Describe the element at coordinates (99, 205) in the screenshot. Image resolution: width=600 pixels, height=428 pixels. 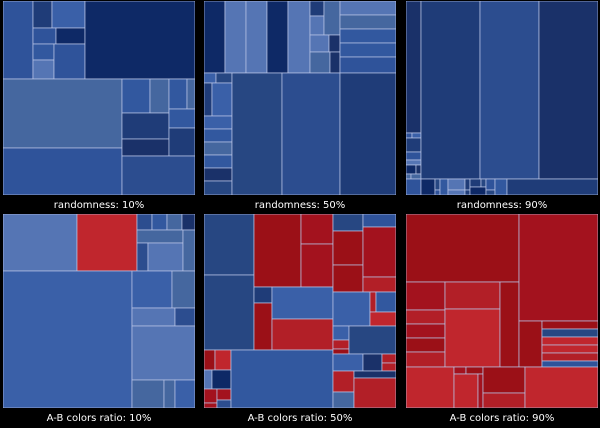
I see `caption-randomness-10: randomness: 10%` at that location.